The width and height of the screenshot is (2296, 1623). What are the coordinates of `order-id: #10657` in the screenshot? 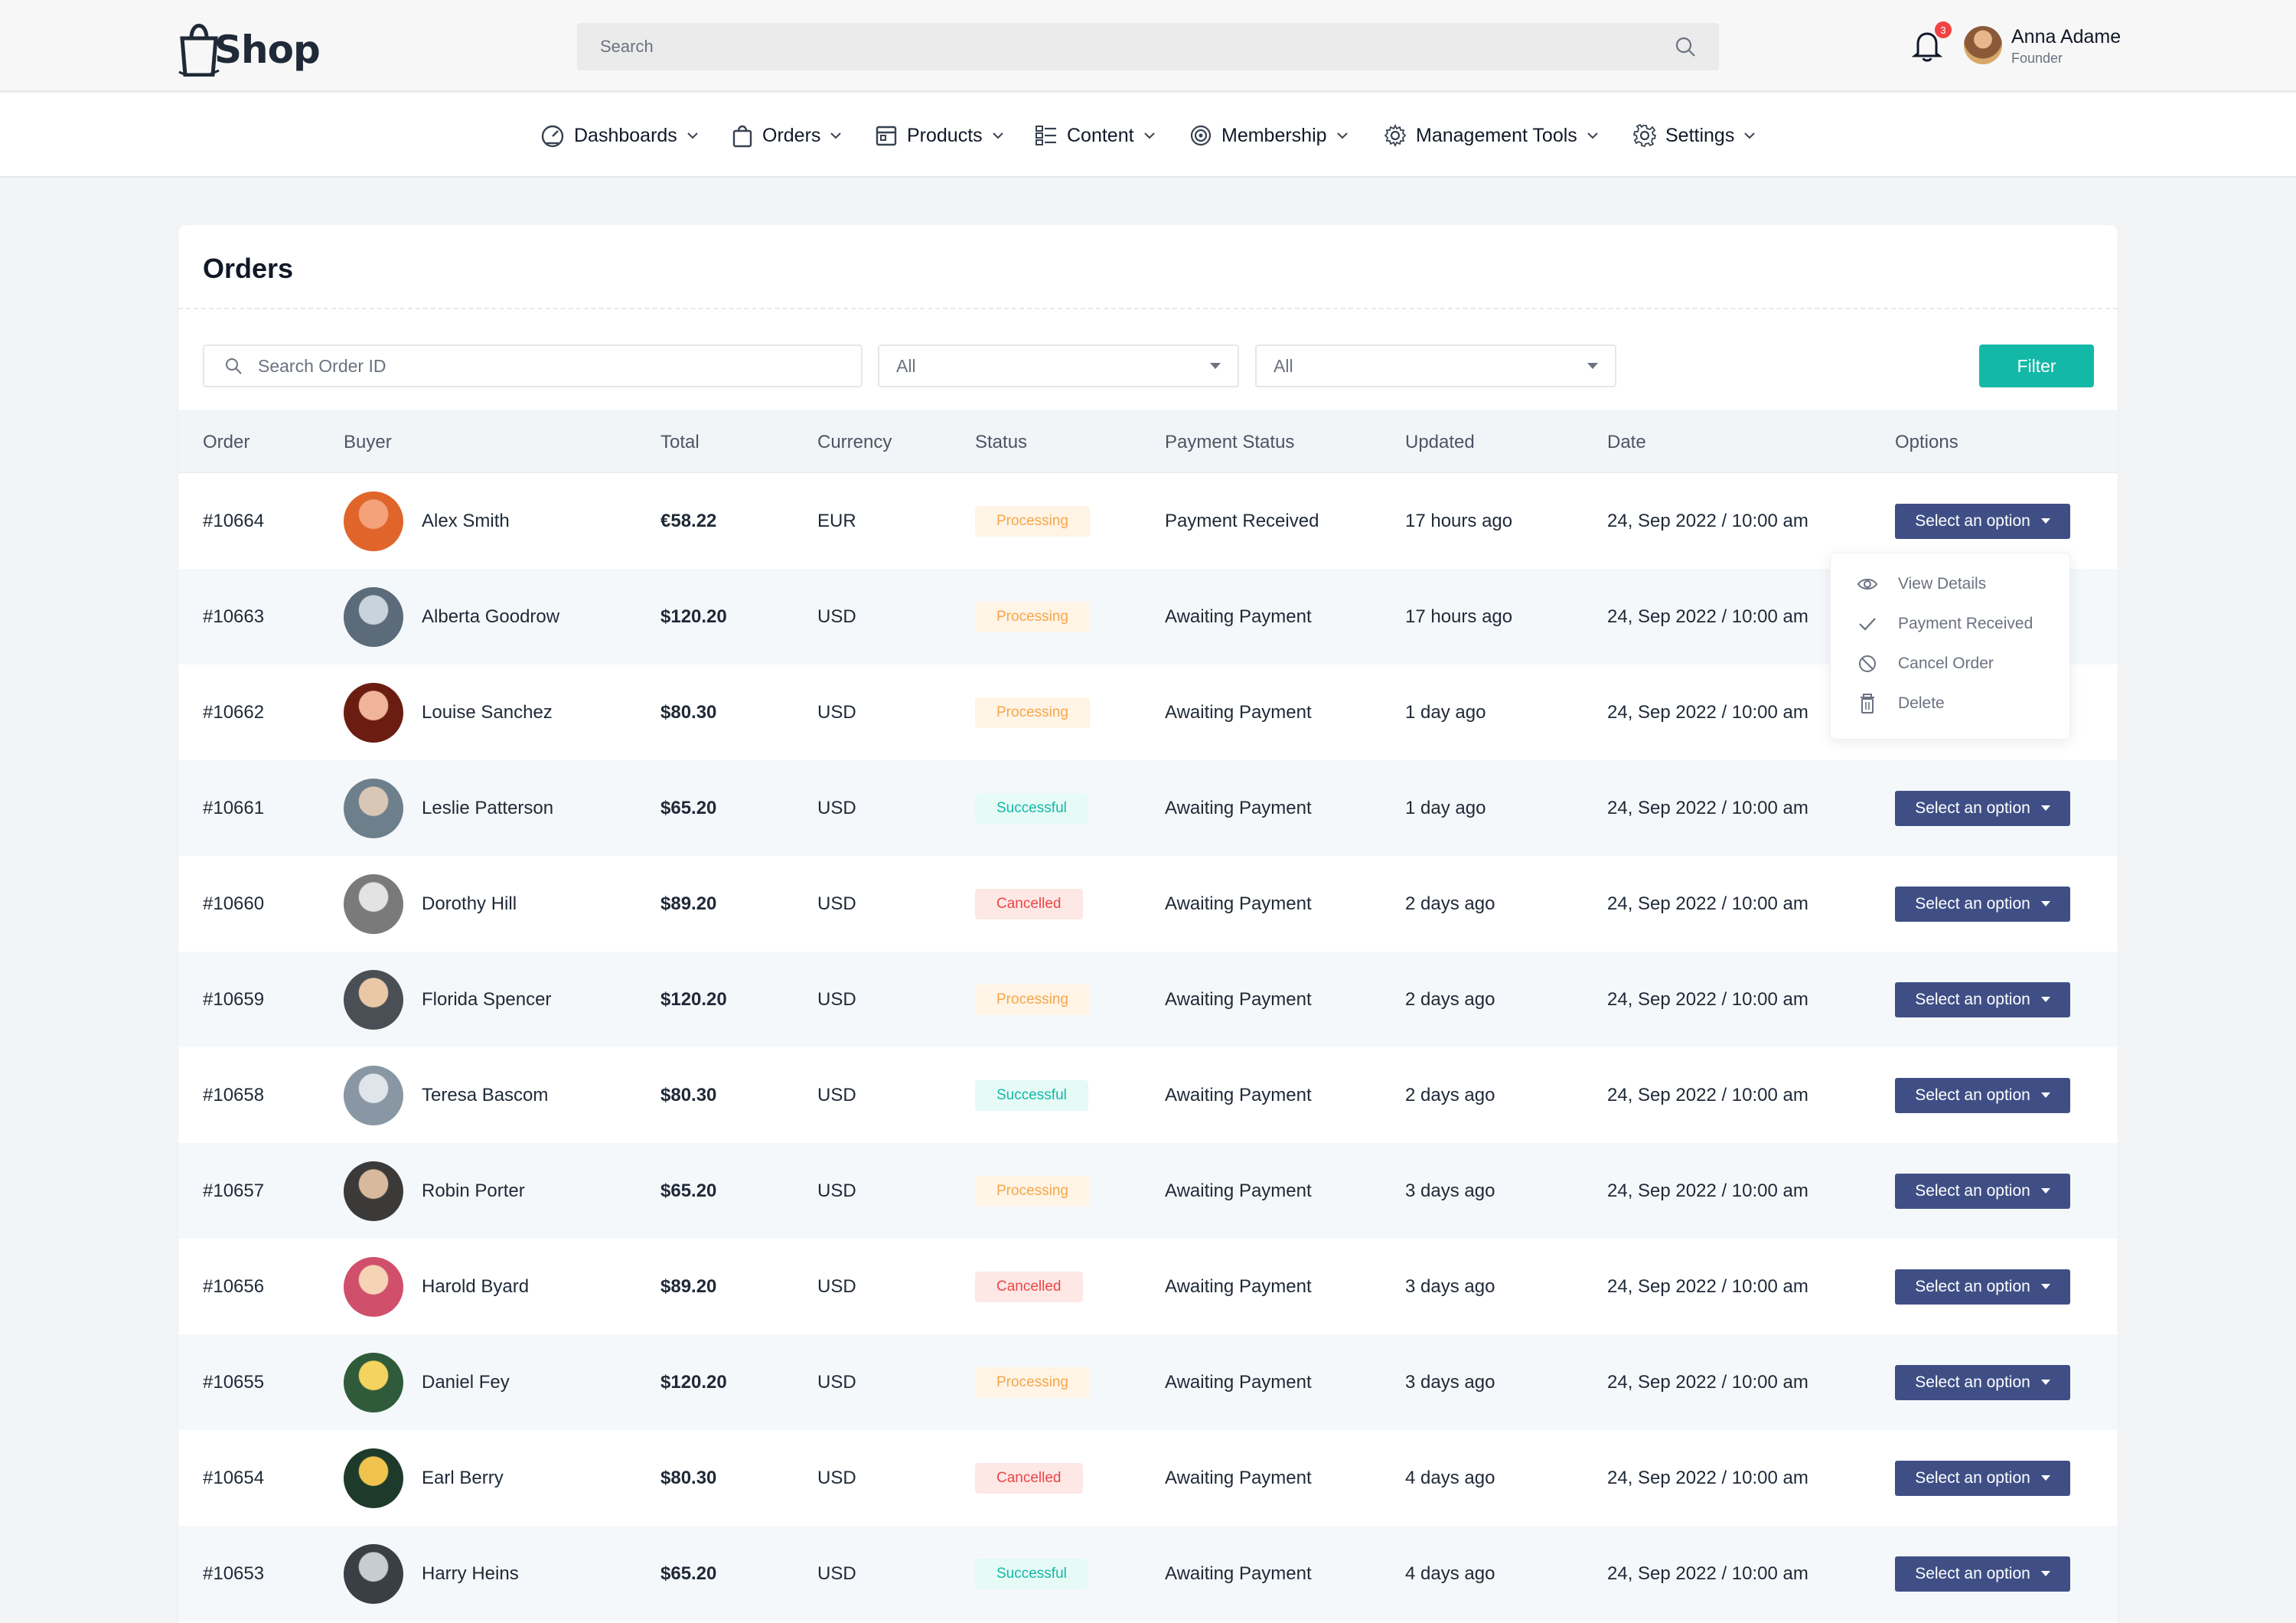 It's located at (234, 1190).